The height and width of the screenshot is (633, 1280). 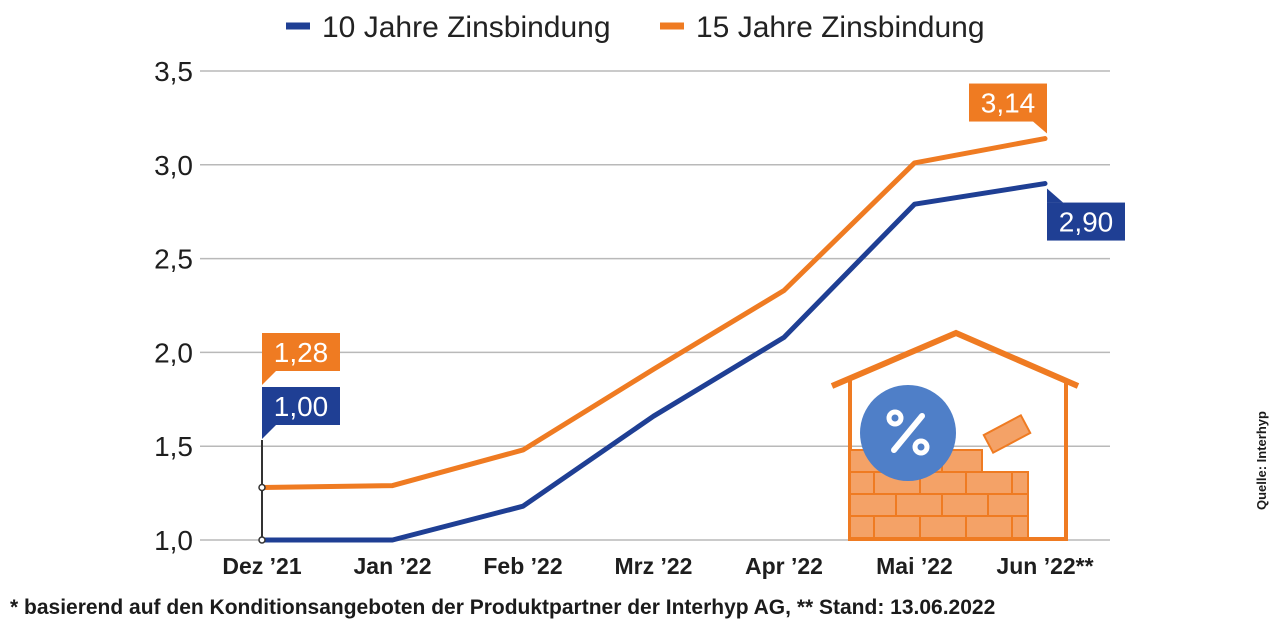 I want to click on start-marker, so click(x=262, y=492).